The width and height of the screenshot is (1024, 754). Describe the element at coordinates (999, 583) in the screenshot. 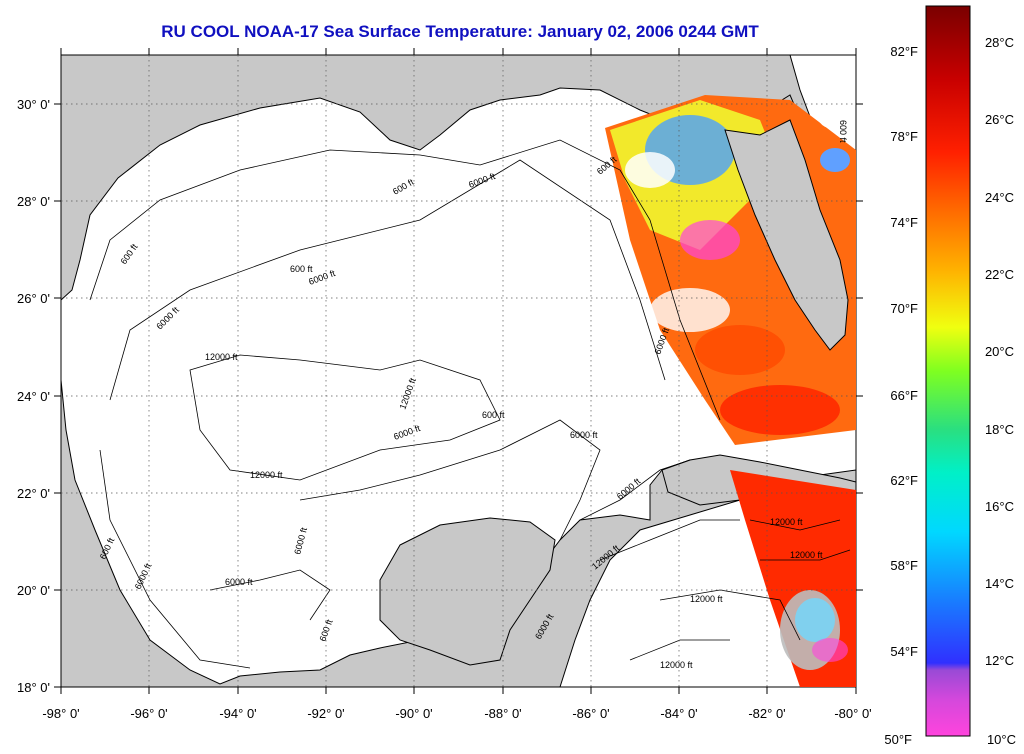

I see `celsius-label: 14°C` at that location.